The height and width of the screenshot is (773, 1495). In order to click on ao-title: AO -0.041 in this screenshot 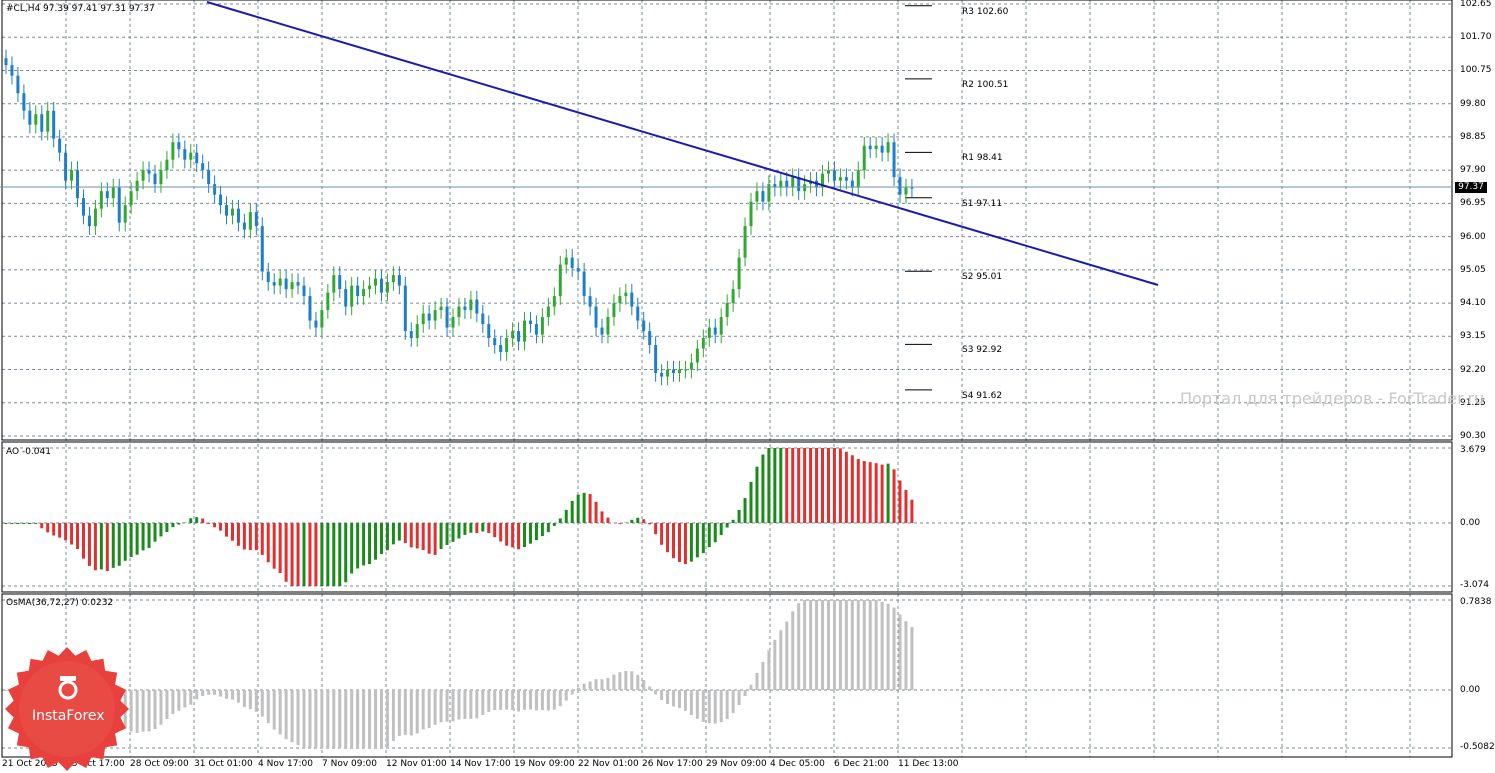, I will do `click(28, 452)`.